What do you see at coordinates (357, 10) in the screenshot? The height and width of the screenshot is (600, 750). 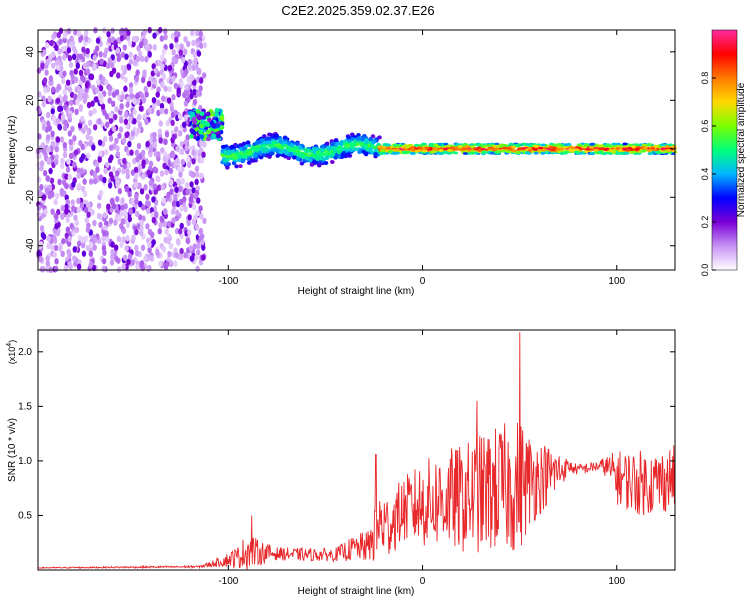 I see `figure-title: C2E2.2025.359.02.37.E26` at bounding box center [357, 10].